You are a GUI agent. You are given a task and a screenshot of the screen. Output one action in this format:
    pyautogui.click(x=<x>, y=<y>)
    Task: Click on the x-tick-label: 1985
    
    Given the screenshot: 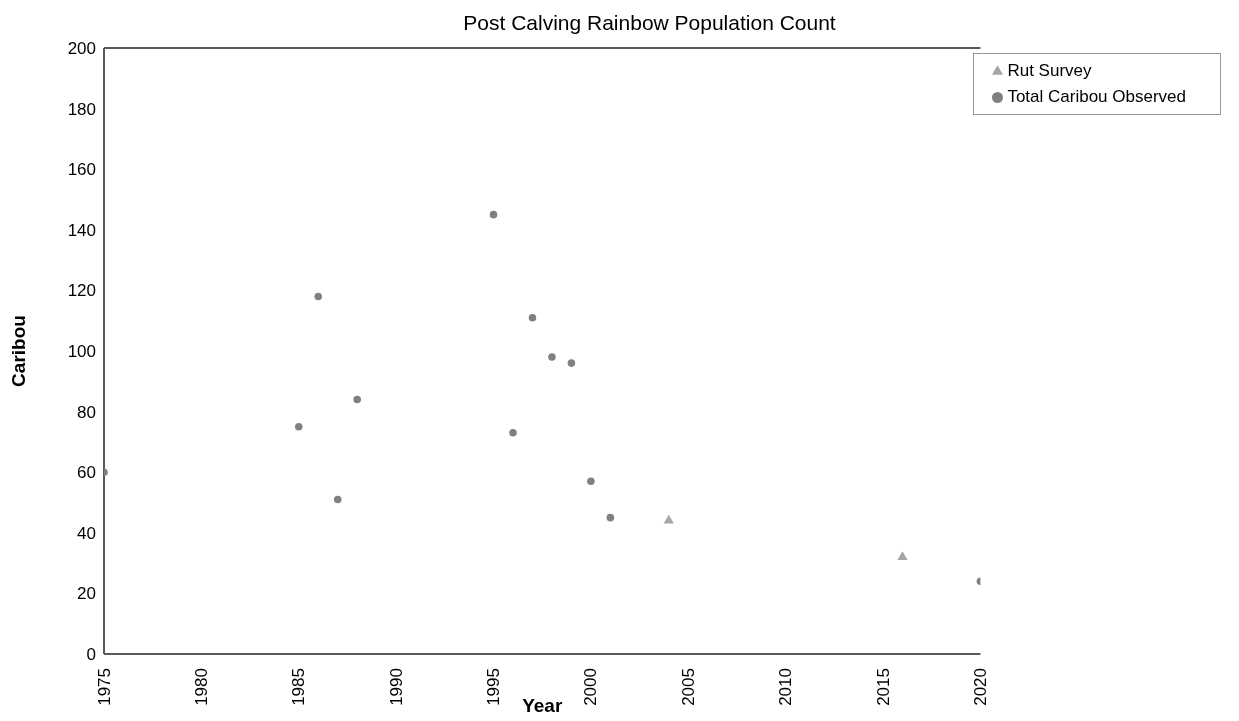 What is the action you would take?
    pyautogui.click(x=299, y=687)
    